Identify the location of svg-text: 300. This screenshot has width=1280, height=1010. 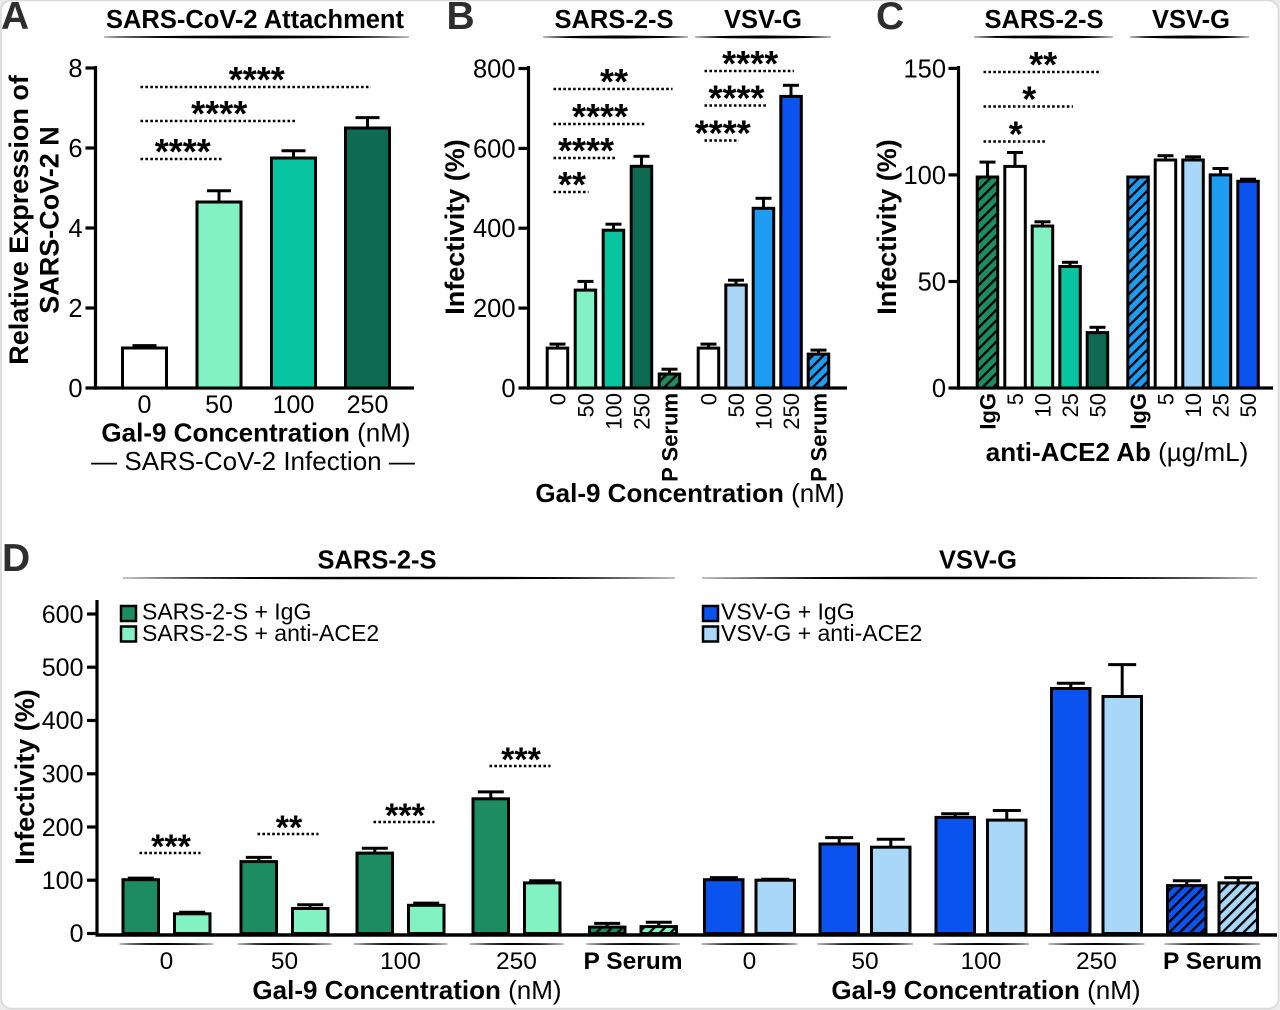
(63, 775).